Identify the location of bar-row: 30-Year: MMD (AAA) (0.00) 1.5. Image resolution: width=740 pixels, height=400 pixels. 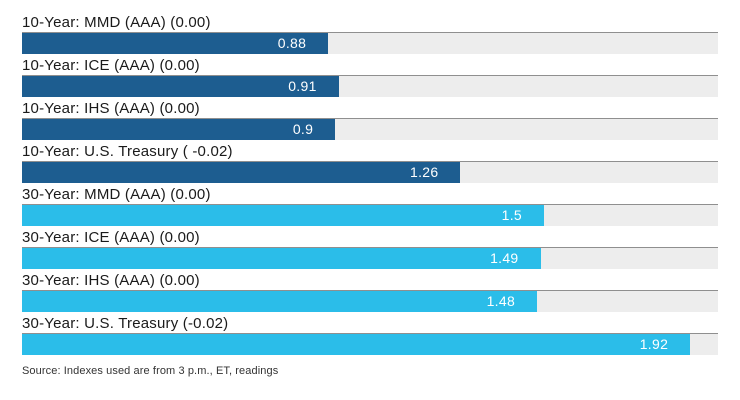
(370, 206).